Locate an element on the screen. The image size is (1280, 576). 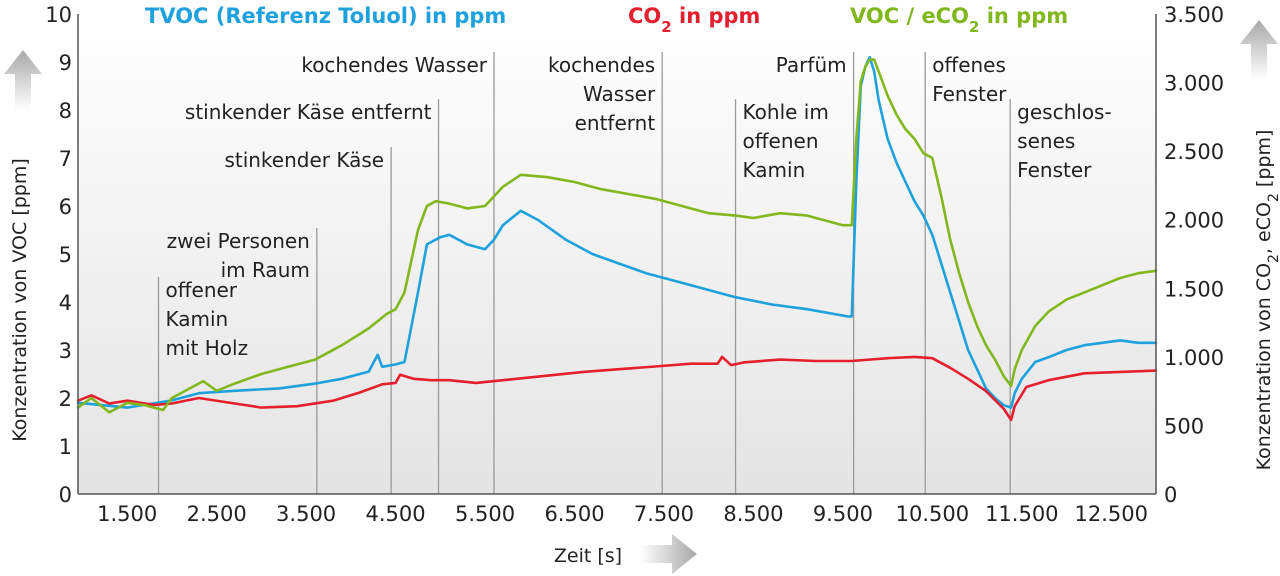
event-annotation: Wasser is located at coordinates (619, 94).